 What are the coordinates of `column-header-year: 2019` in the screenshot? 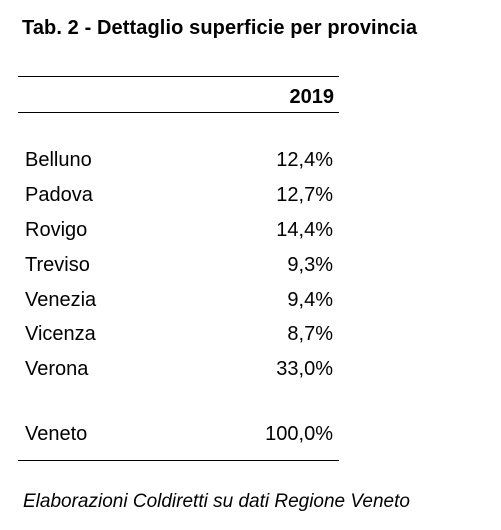 It's located at (312, 97).